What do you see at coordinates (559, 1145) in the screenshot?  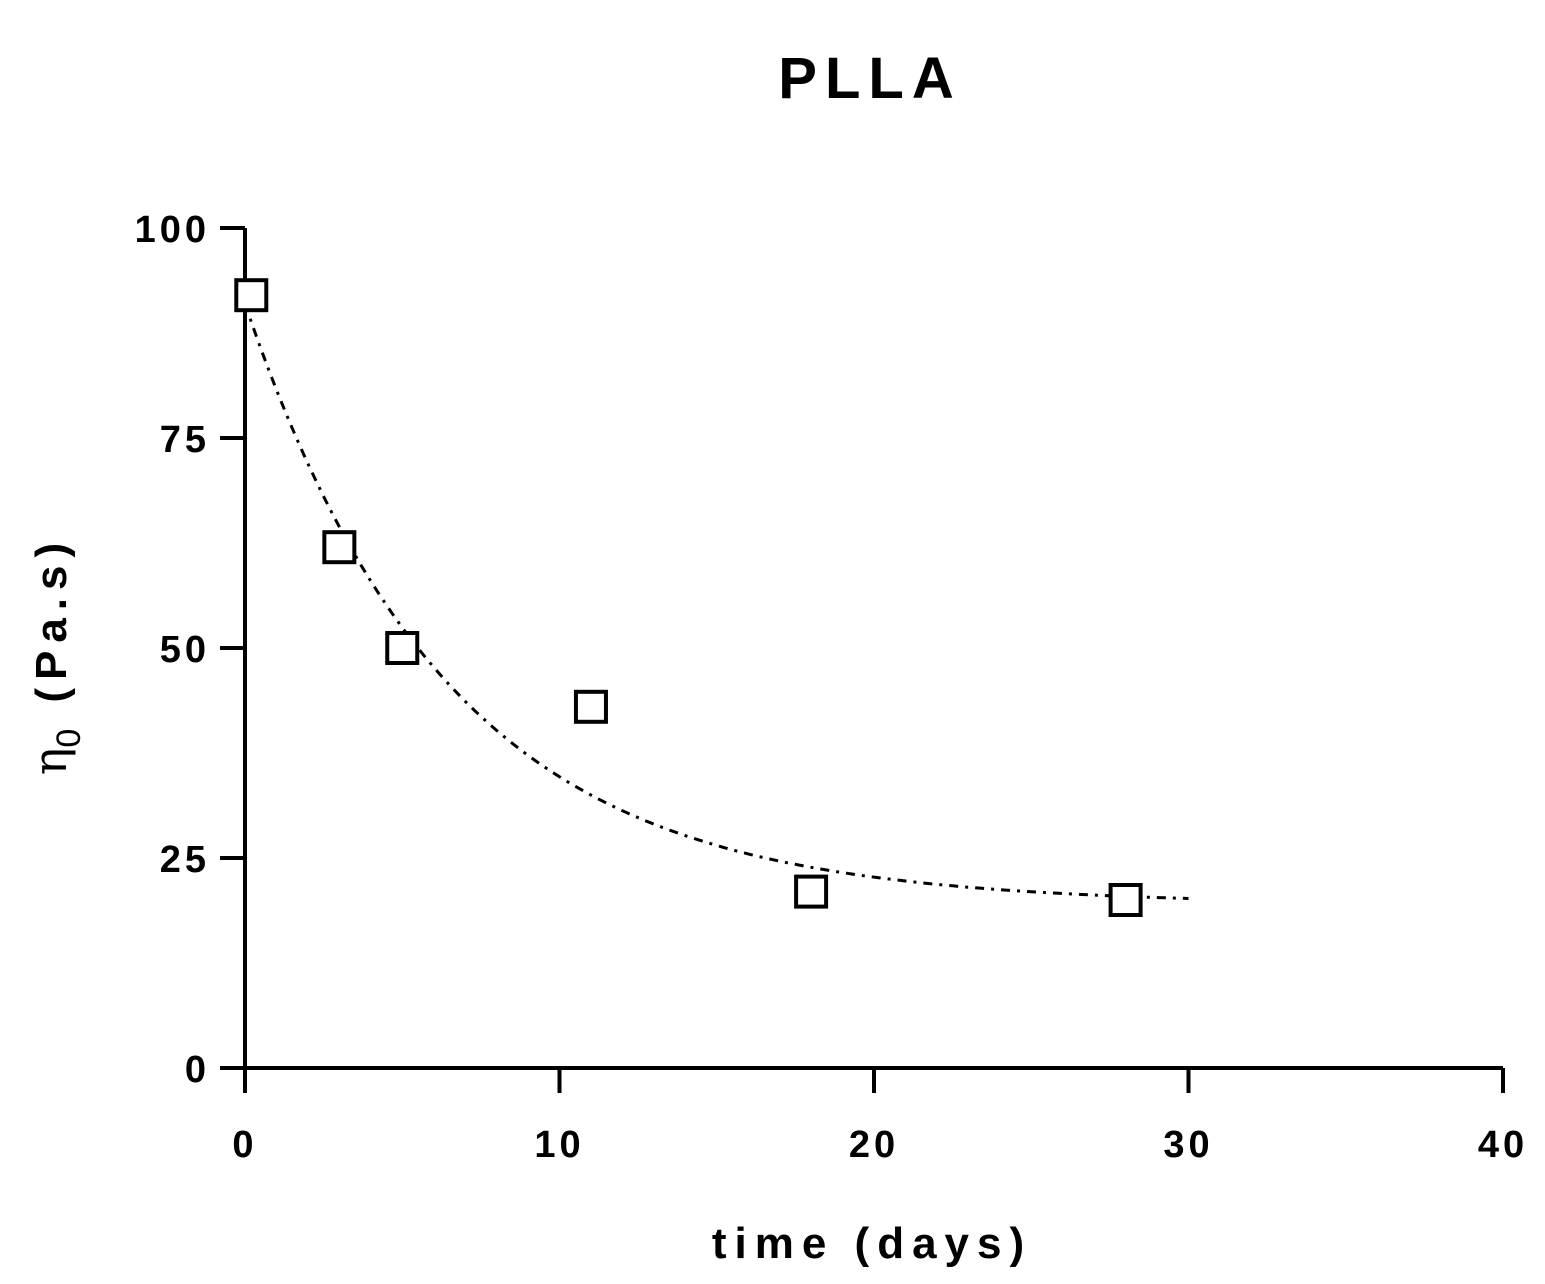 I see `x-tick-label: 10` at bounding box center [559, 1145].